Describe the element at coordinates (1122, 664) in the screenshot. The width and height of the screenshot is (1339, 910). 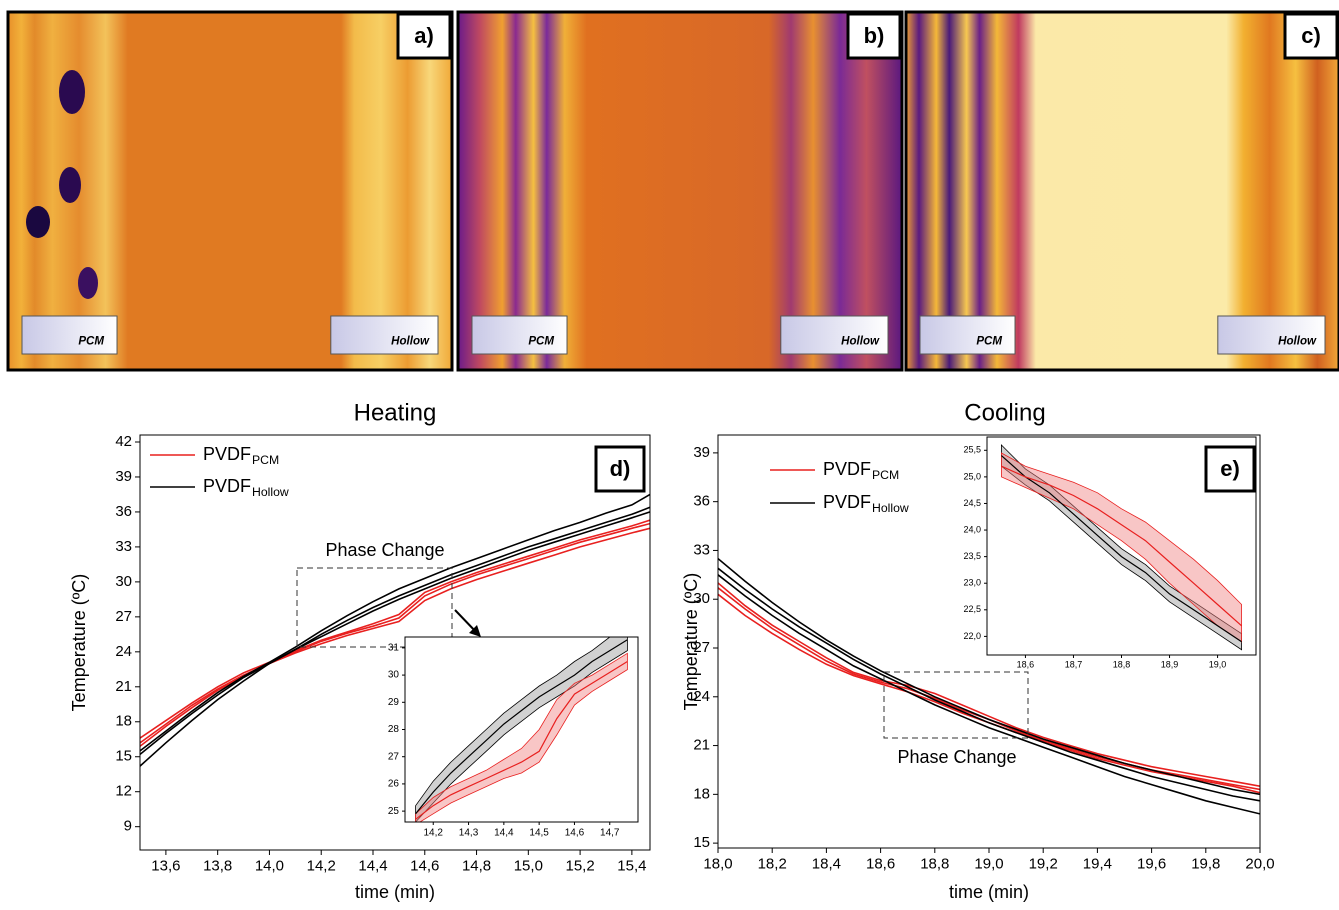
I see `x-tick-label: 18,8` at that location.